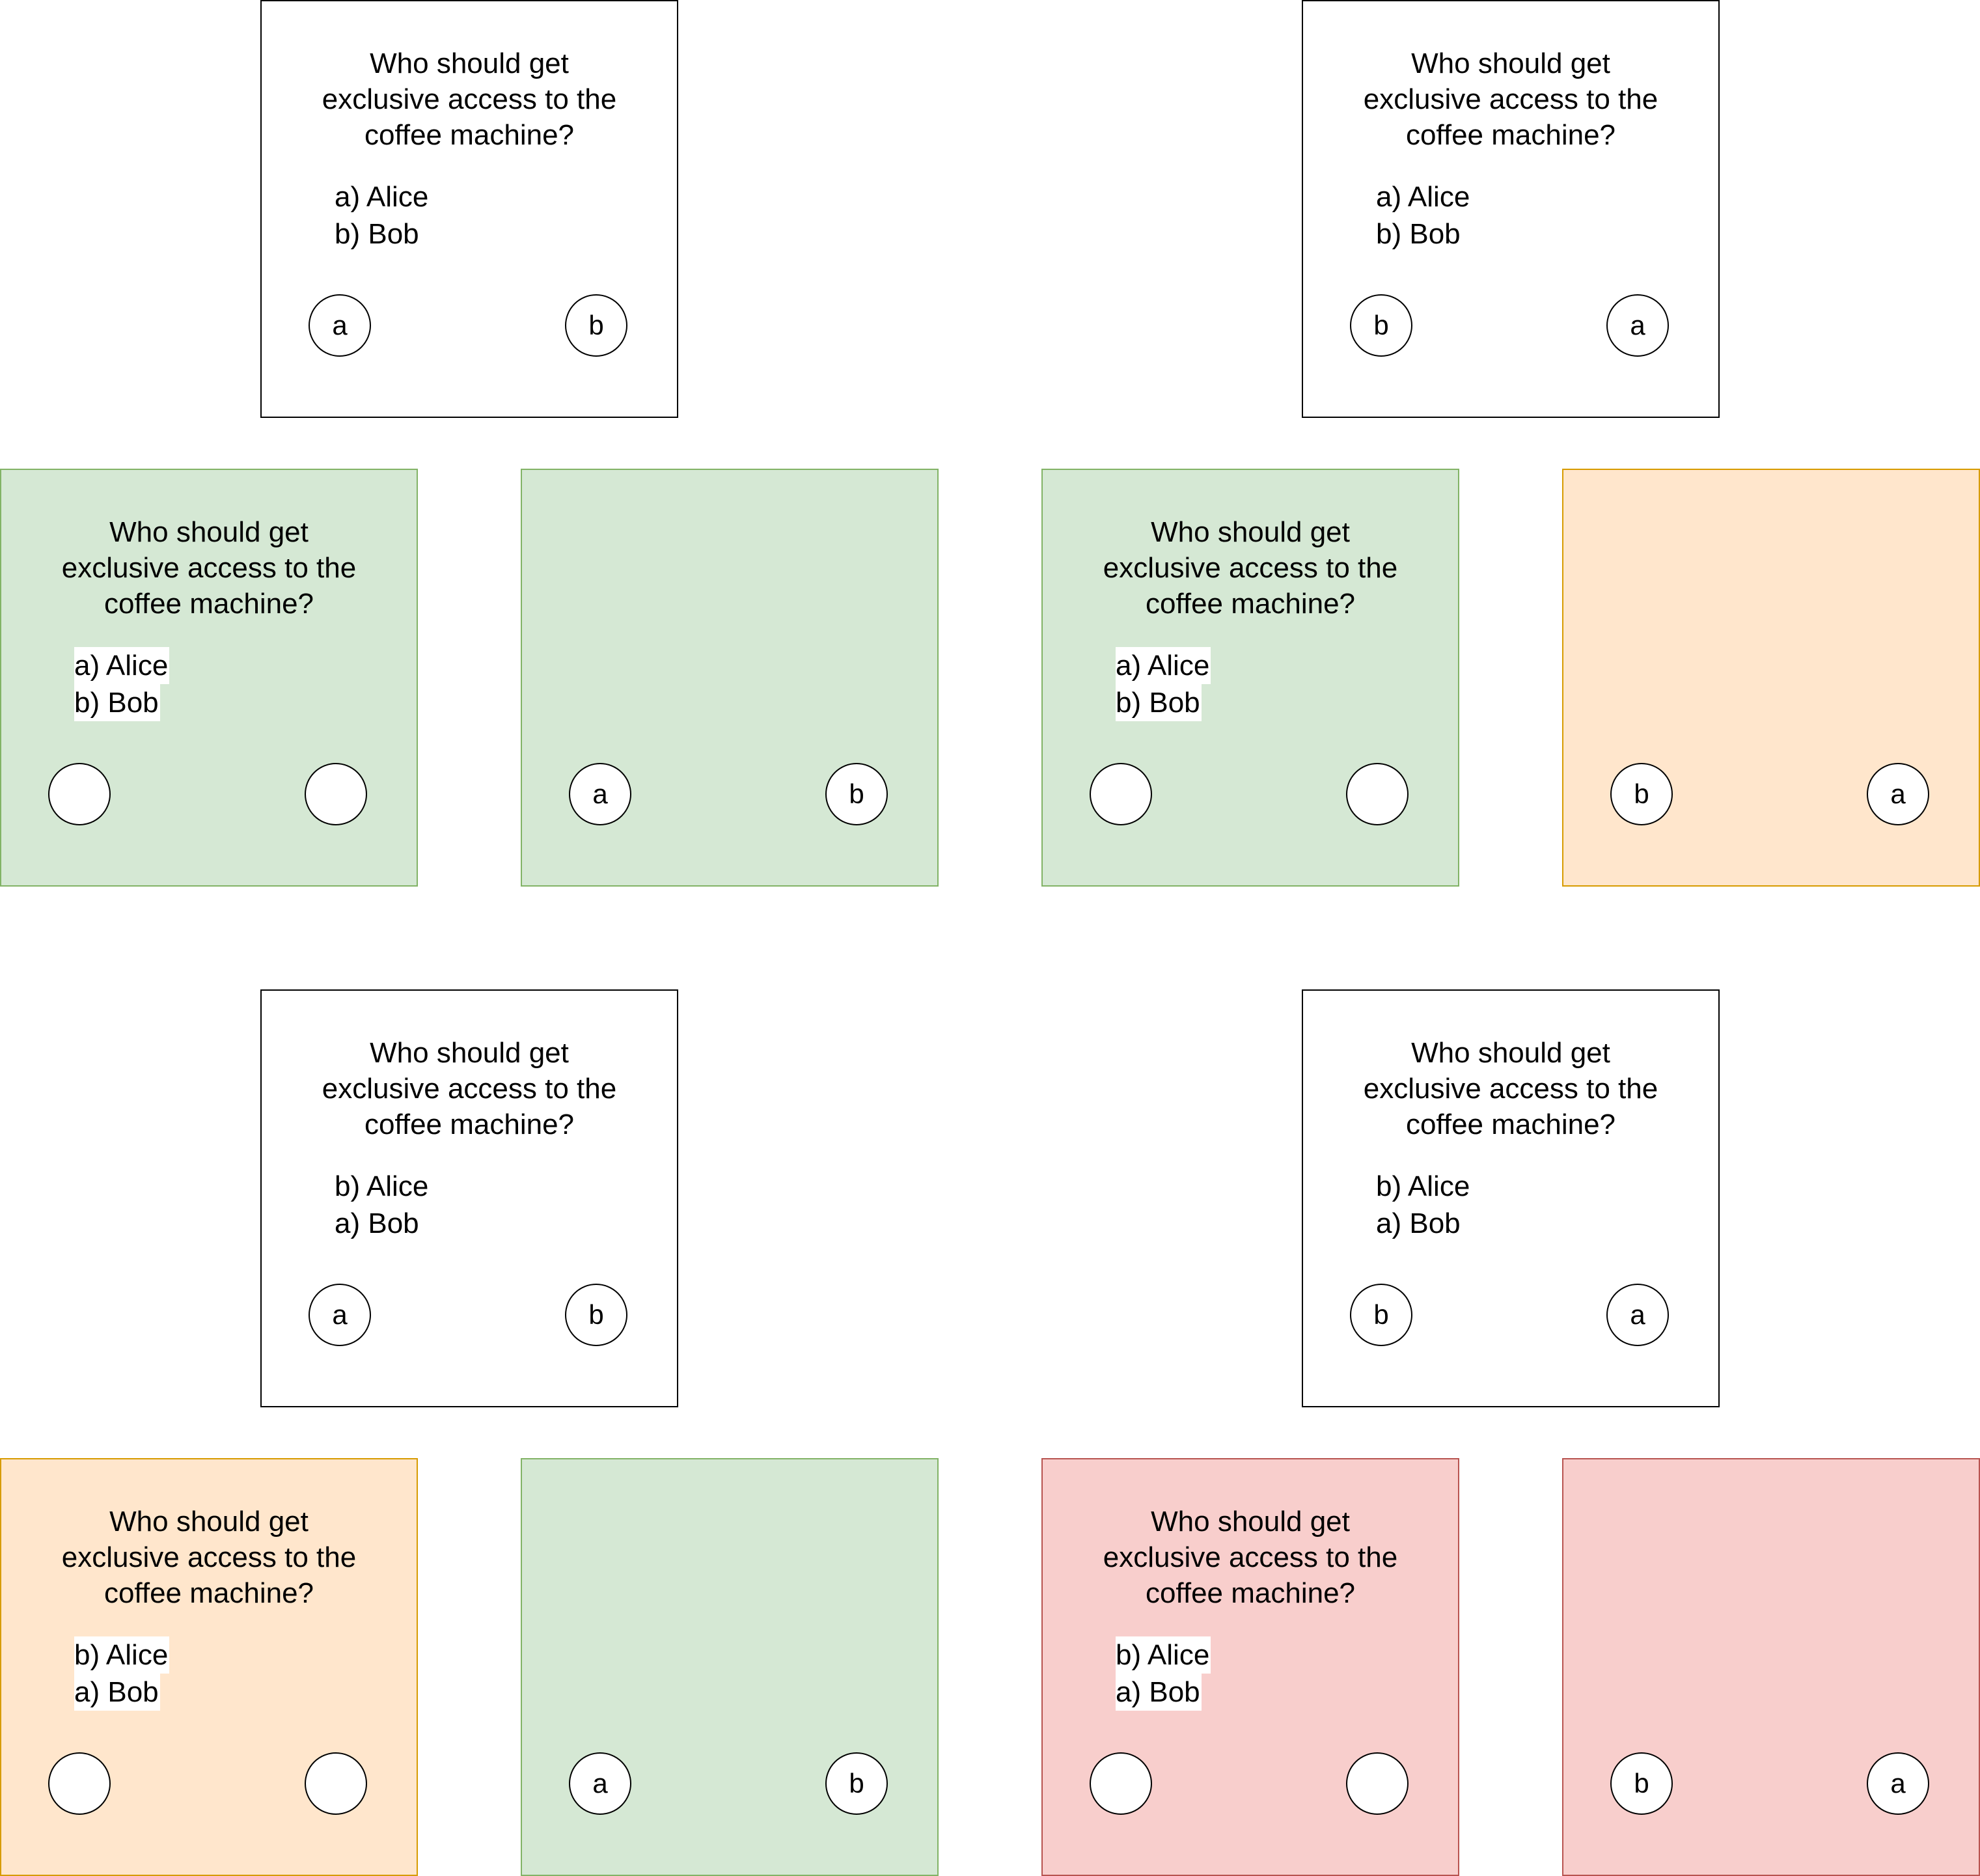  Describe the element at coordinates (1771, 678) in the screenshot. I see `card-row2-buttons-2: b a` at that location.